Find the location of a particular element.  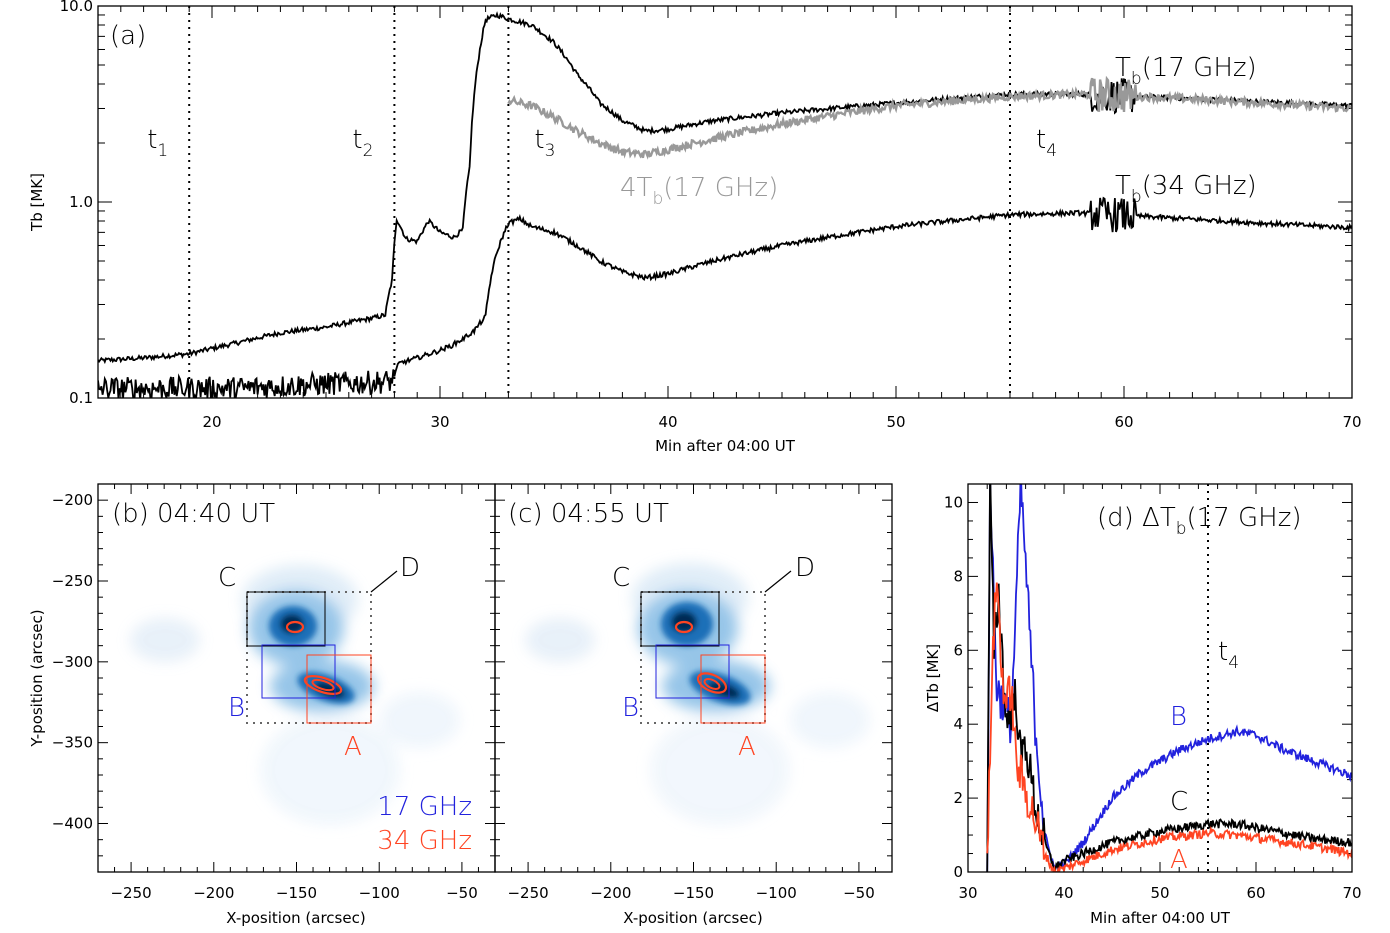

panel-c-emission-map is located at coordinates (697, 694).